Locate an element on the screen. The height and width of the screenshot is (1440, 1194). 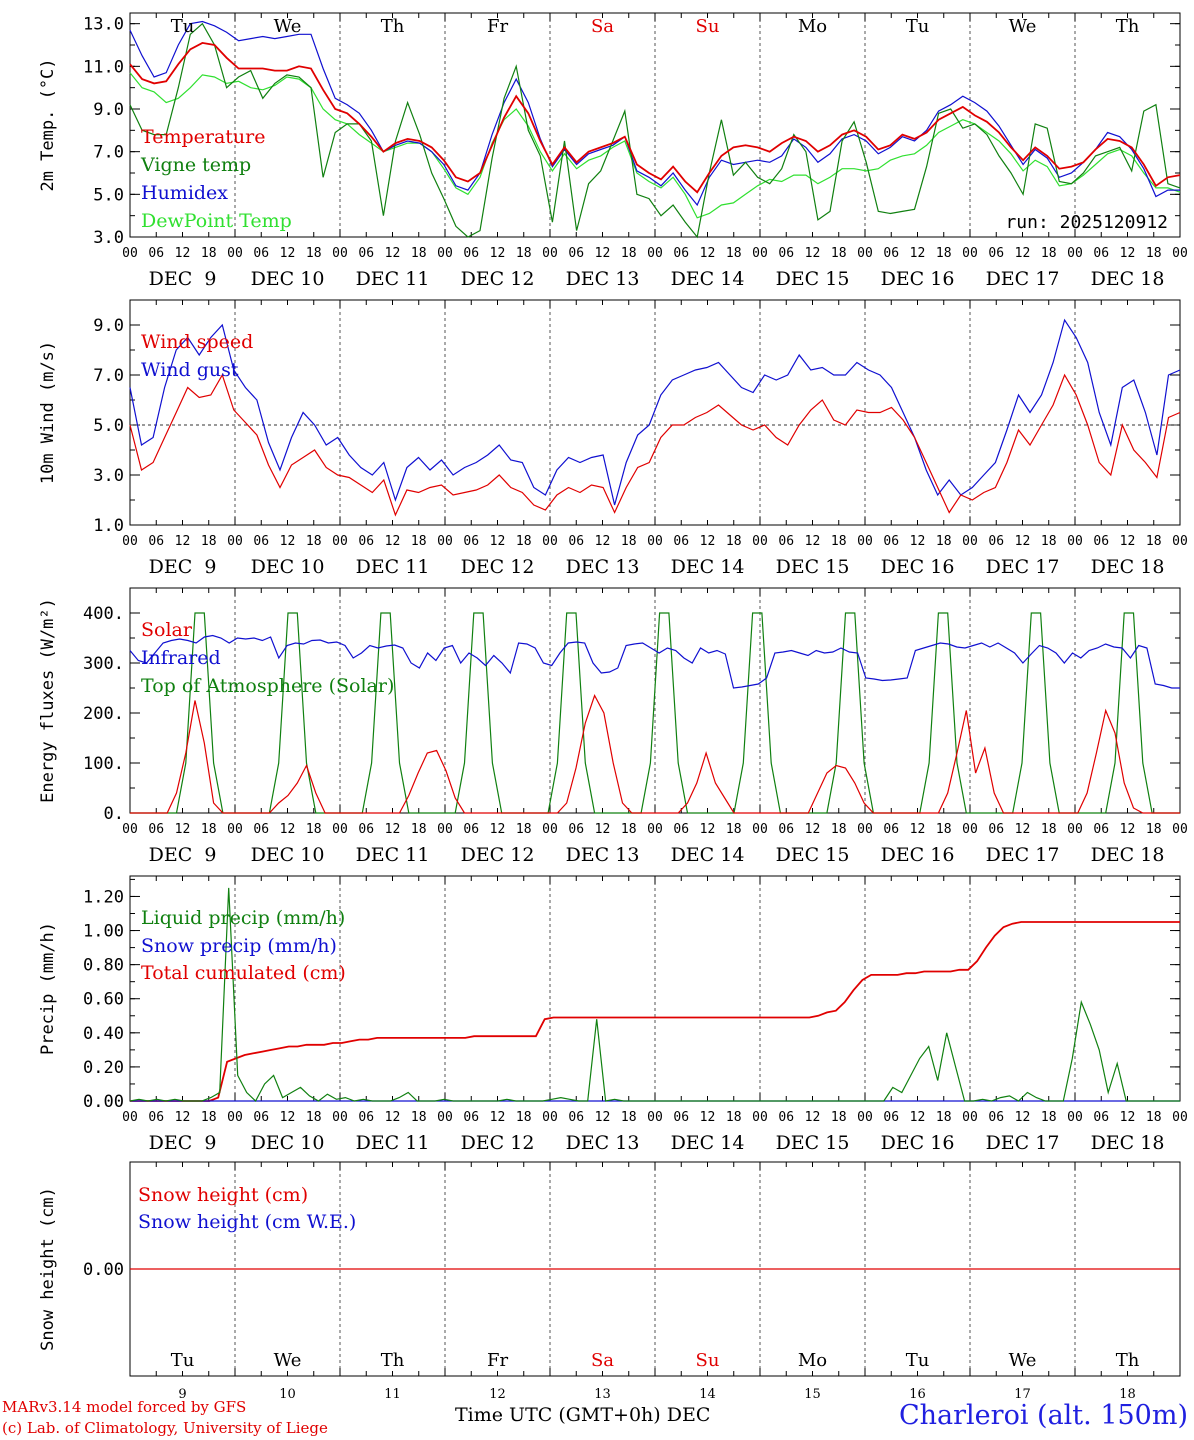
date-label: DEC 16 is located at coordinates (918, 1143).